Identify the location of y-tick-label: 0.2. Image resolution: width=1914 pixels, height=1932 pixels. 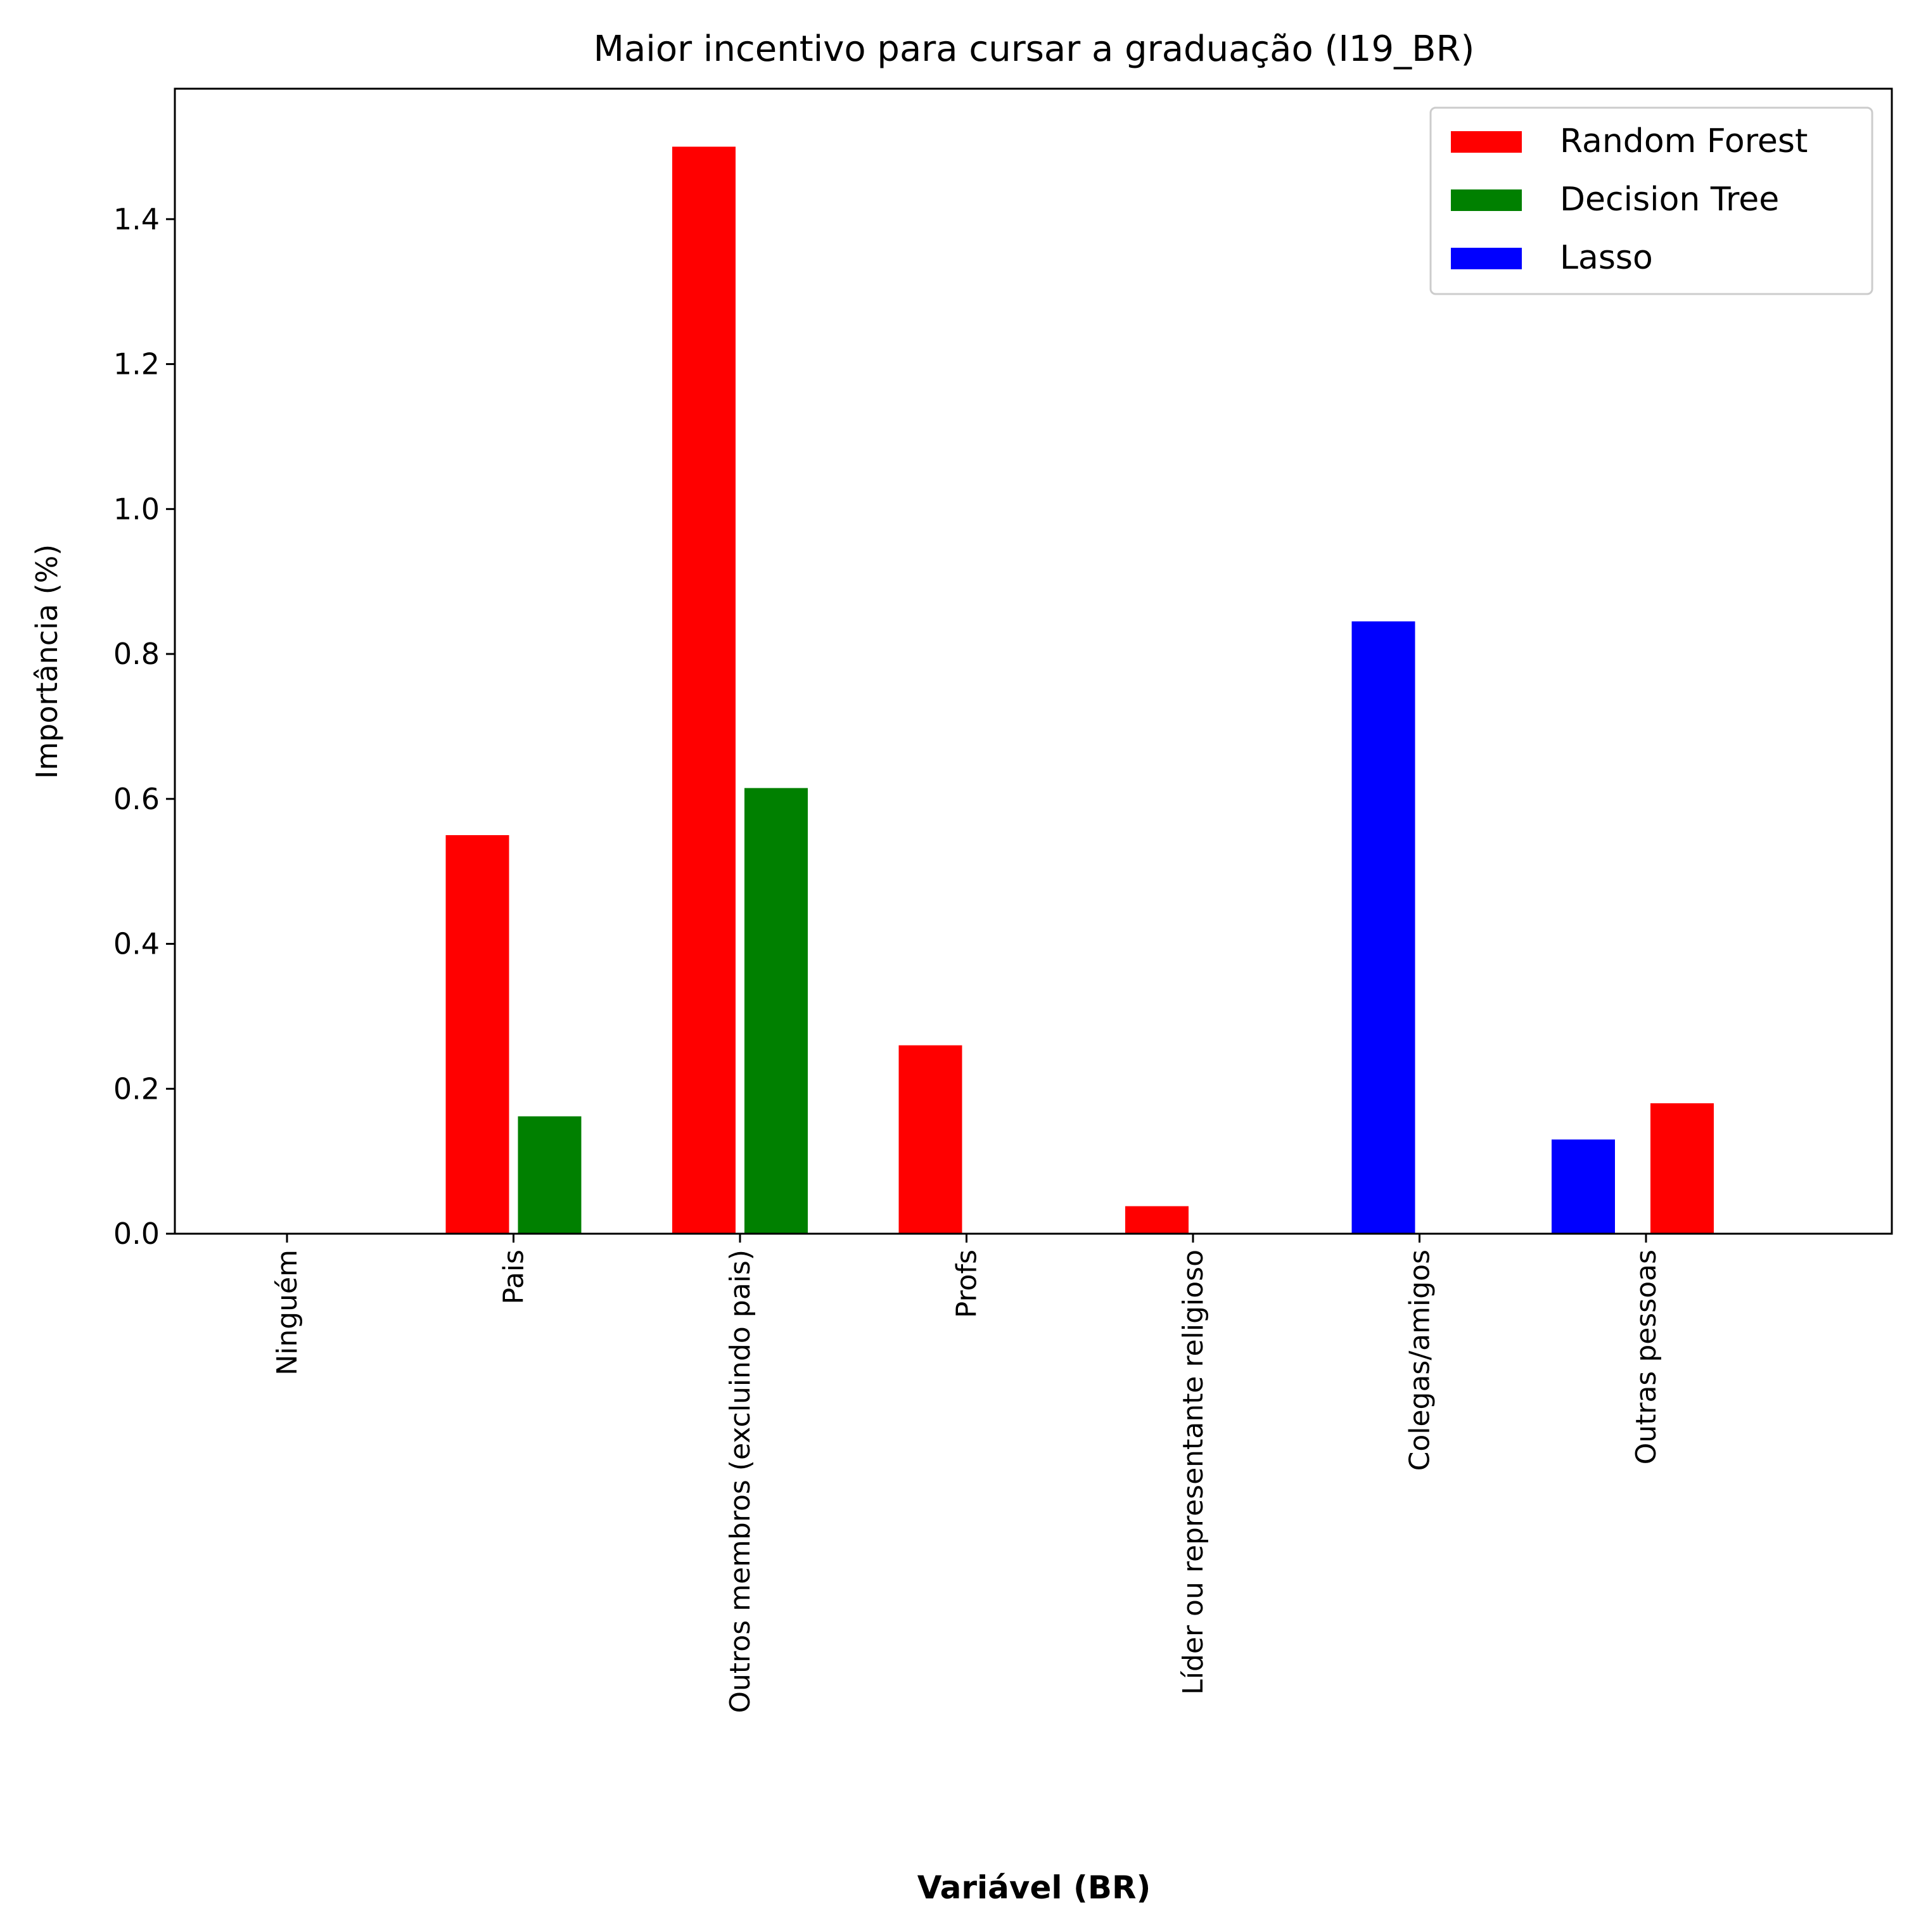
(136, 1089).